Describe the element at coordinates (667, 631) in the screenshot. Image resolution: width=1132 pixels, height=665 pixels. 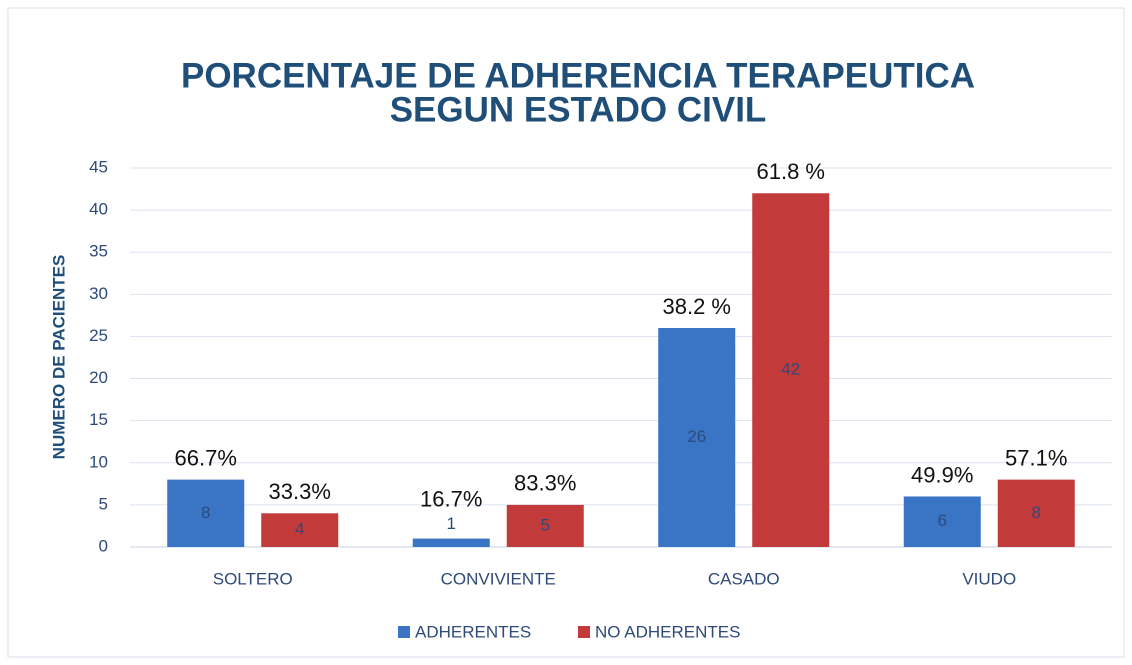
I see `legend-label: NO ADHERENTES` at that location.